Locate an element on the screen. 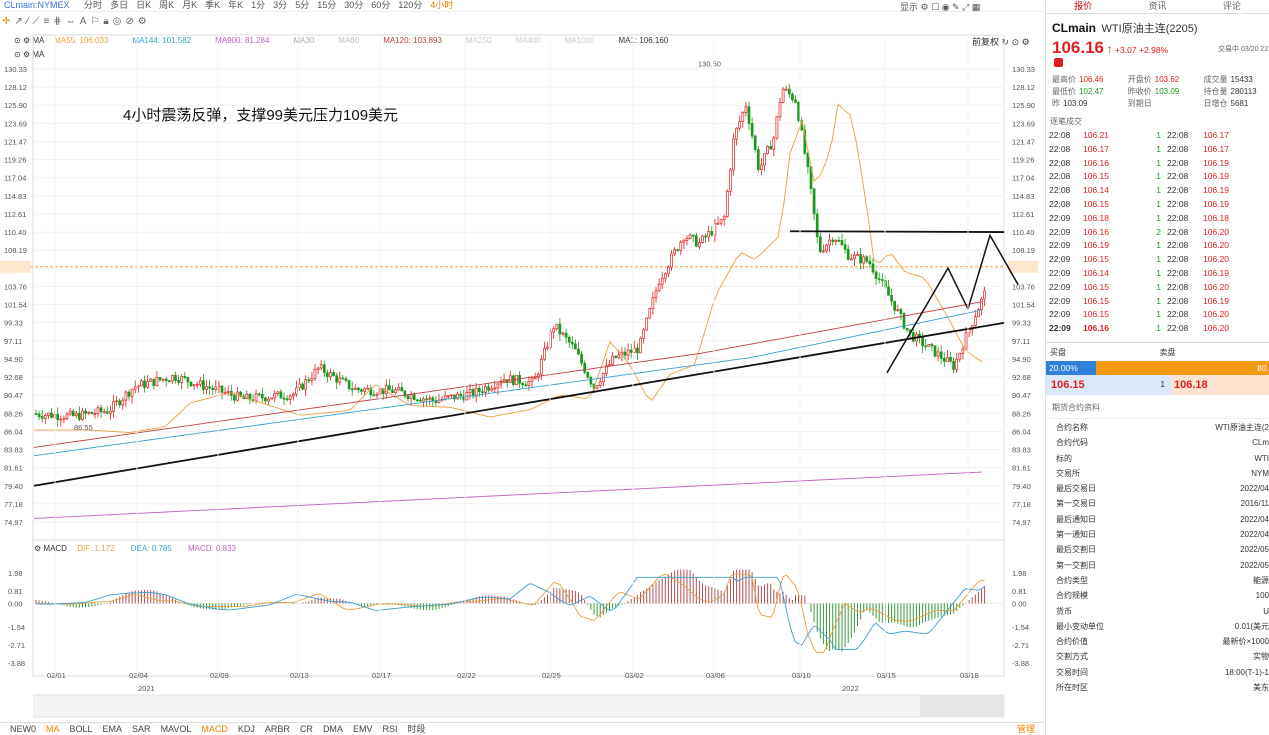 The image size is (1269, 735). indicator-new0: NEW0 is located at coordinates (23, 729).